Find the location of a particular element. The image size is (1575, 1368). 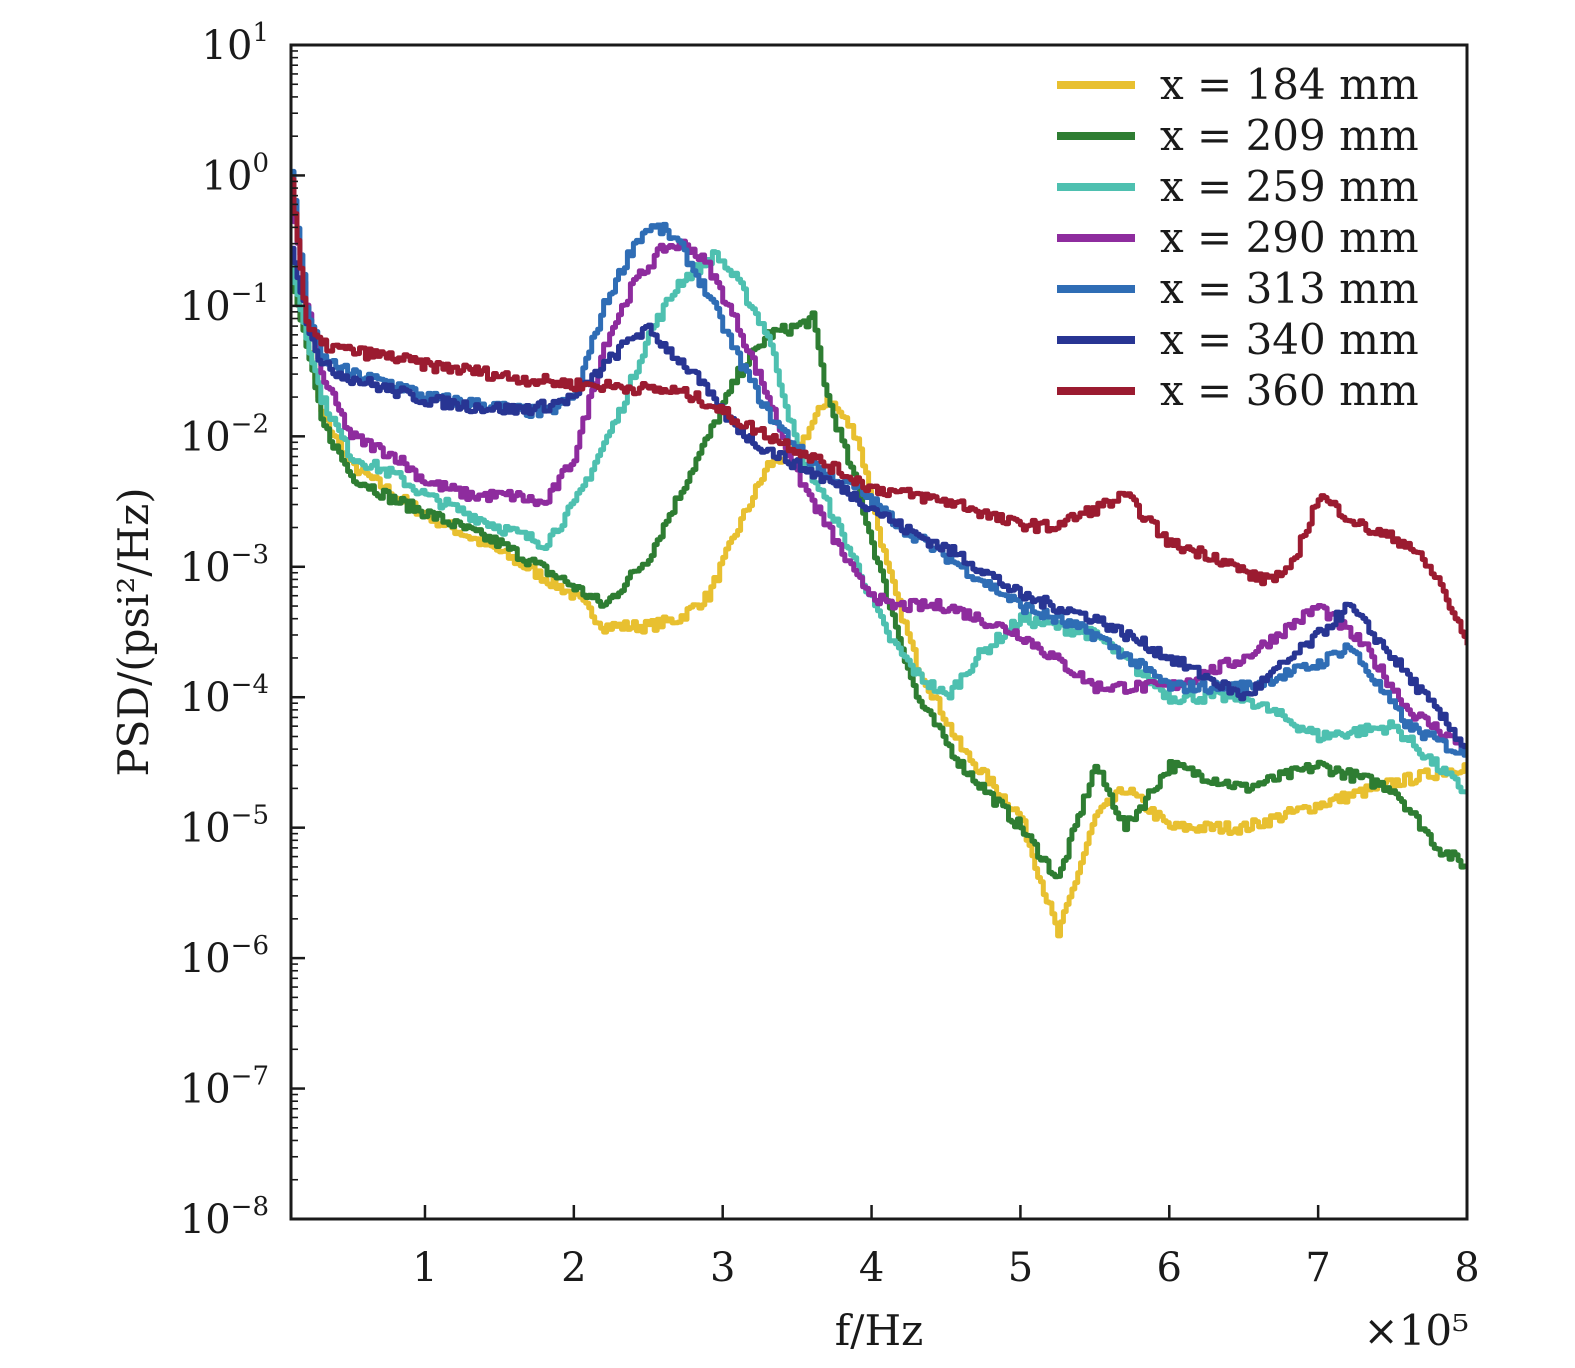

x-tick-label-6: 7 is located at coordinates (1317, 1268).